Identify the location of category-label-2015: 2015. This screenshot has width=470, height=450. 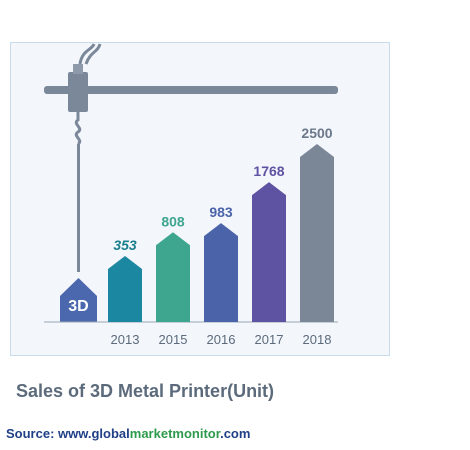
(173, 339).